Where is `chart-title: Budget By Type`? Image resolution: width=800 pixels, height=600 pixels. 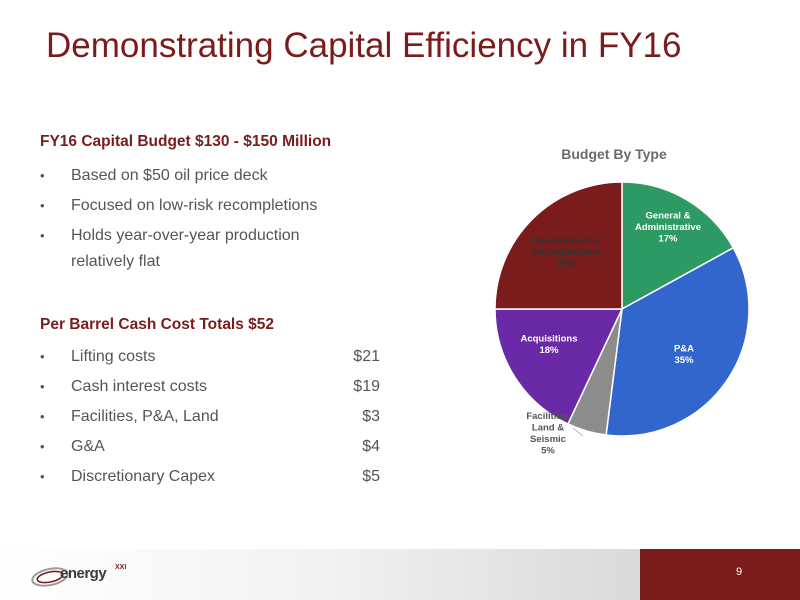
chart-title: Budget By Type is located at coordinates (614, 154).